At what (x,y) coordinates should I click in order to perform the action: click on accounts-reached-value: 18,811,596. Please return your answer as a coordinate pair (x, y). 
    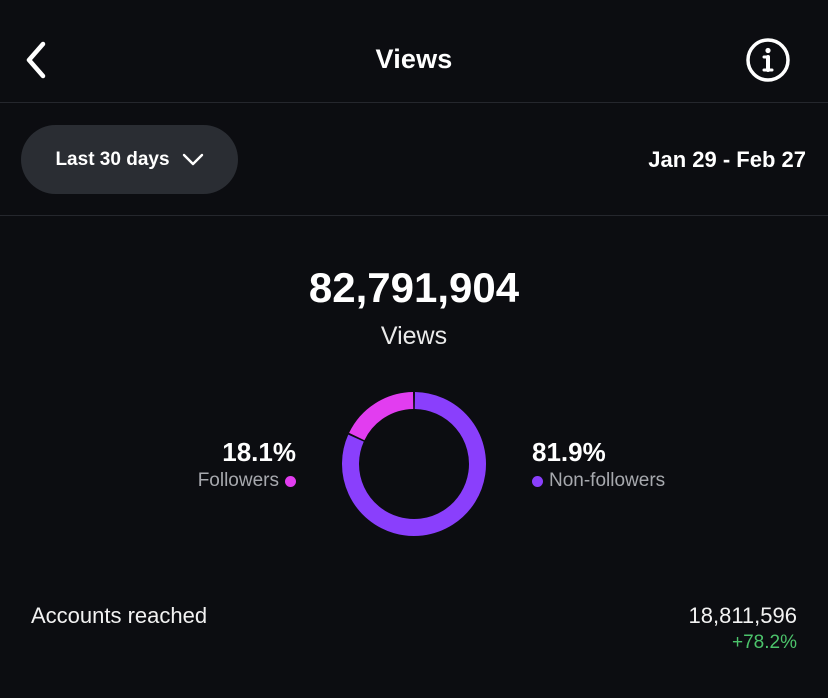
    Looking at the image, I should click on (742, 615).